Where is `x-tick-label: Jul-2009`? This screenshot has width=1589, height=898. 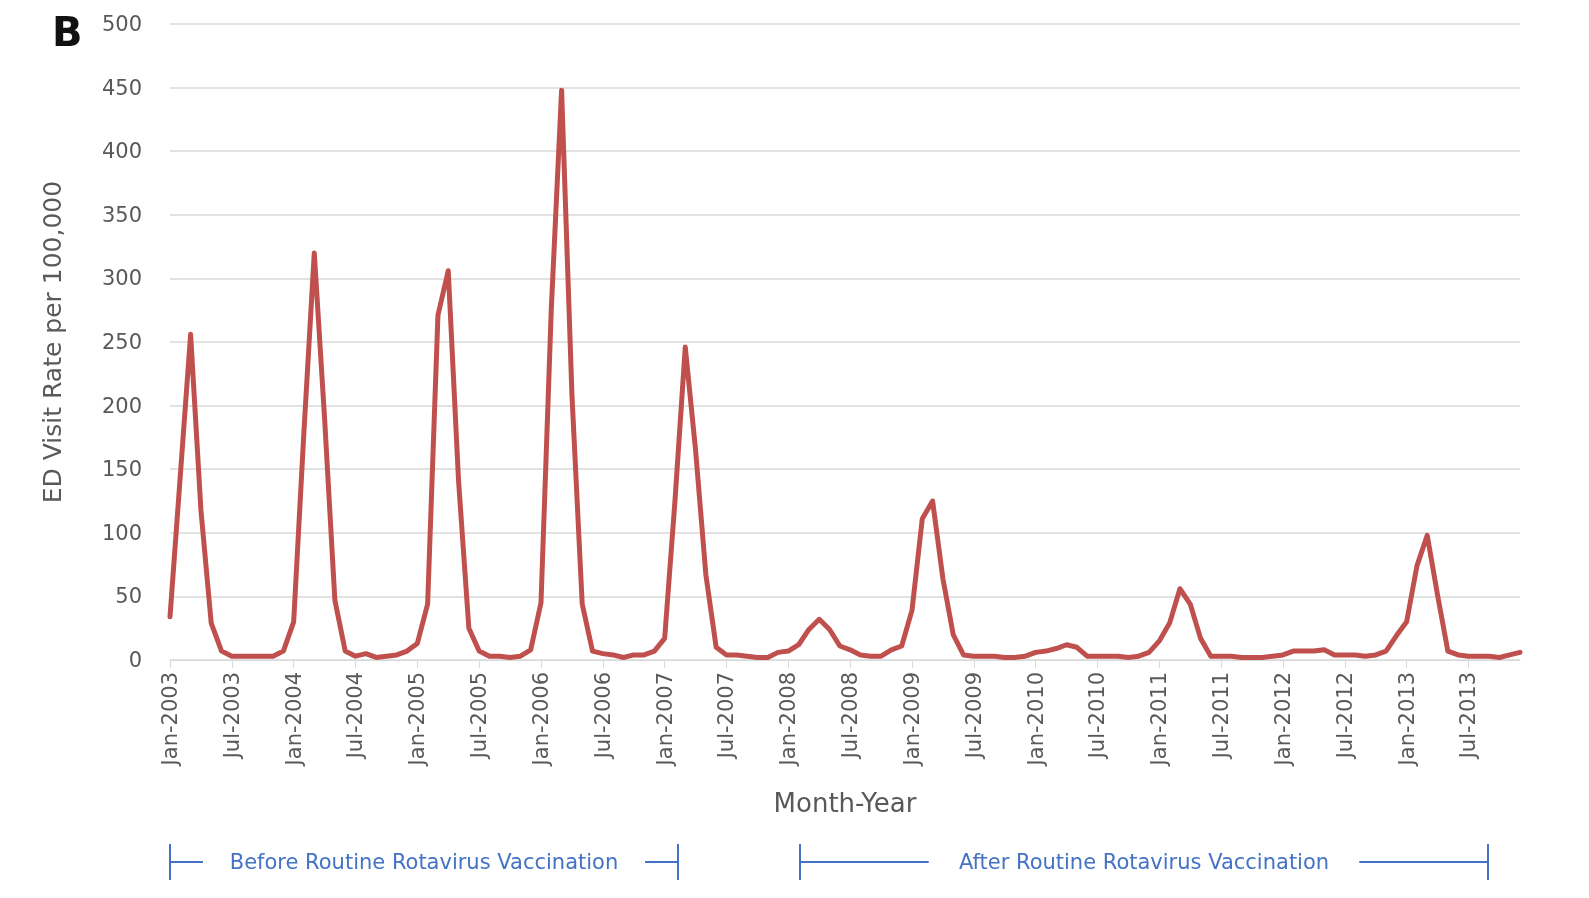
x-tick-label: Jul-2009 is located at coordinates (973, 716).